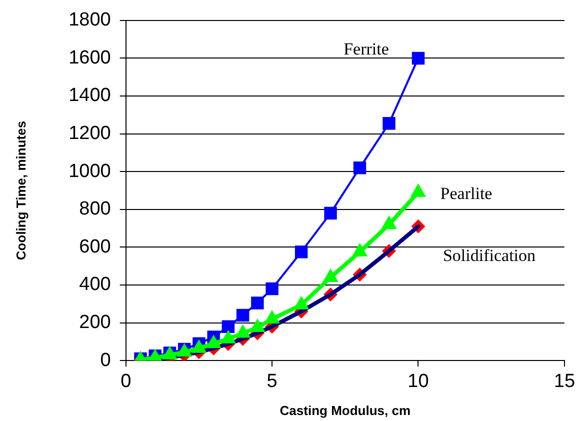 The height and width of the screenshot is (421, 579). Describe the element at coordinates (89, 95) in the screenshot. I see `y-tick-label: 1400` at that location.